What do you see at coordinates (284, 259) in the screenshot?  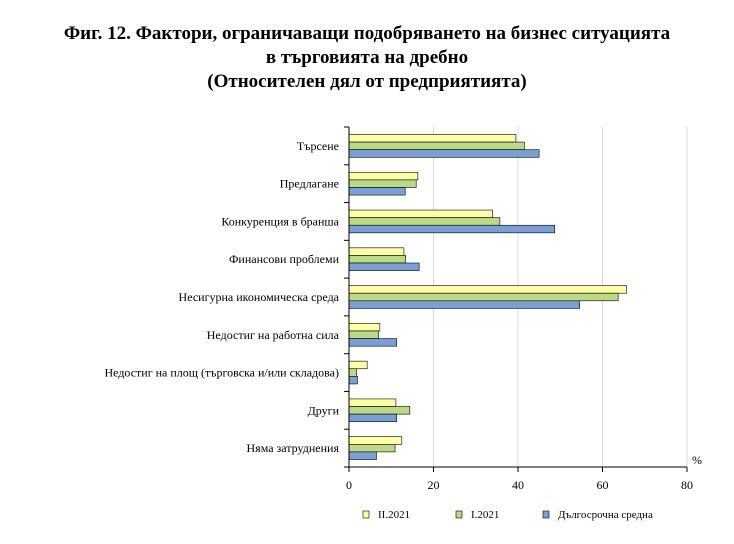 I see `category-label-3: Финансови проблеми` at bounding box center [284, 259].